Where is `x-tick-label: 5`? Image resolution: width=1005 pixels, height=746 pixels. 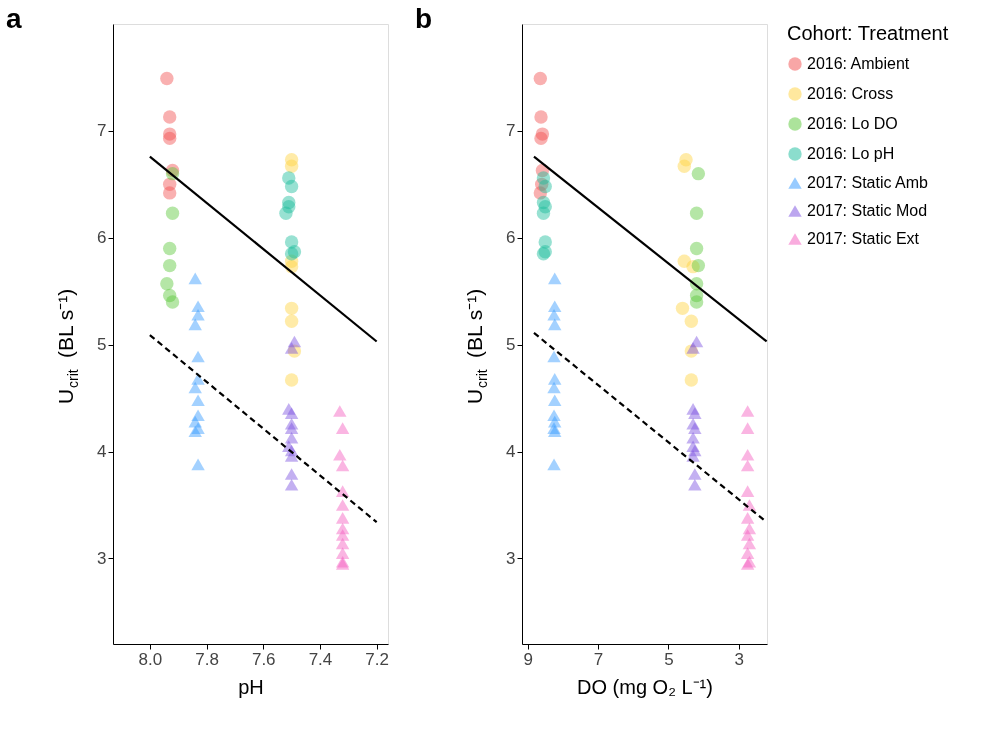 x-tick-label: 5 is located at coordinates (669, 659).